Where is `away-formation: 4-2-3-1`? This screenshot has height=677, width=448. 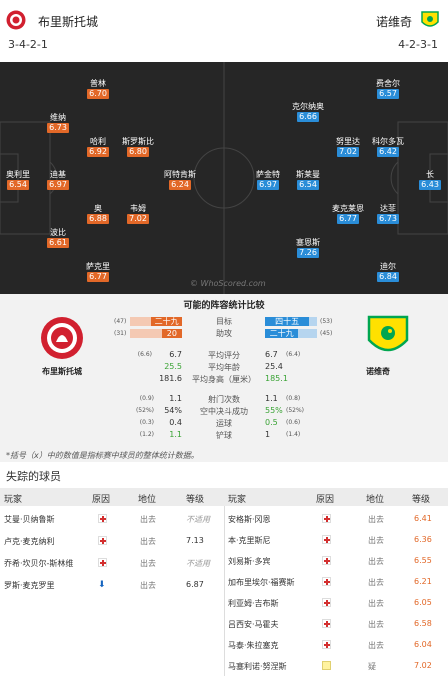 away-formation: 4-2-3-1 is located at coordinates (418, 44).